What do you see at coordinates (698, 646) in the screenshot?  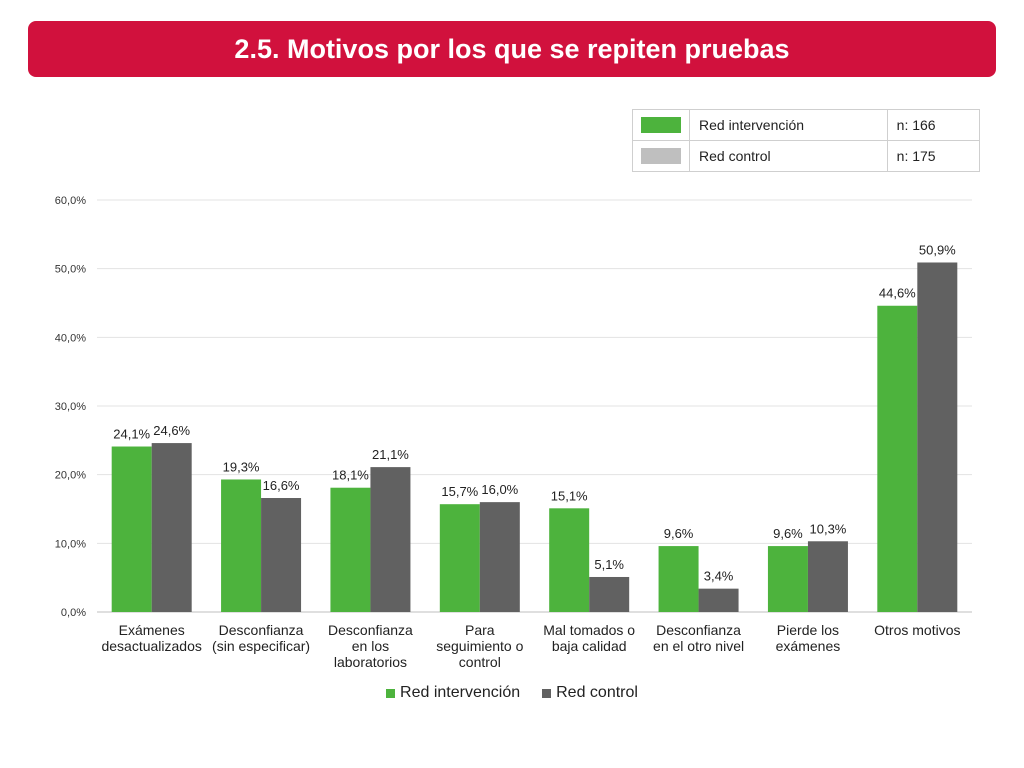 I see `x-tick-label: en el otro nivel` at bounding box center [698, 646].